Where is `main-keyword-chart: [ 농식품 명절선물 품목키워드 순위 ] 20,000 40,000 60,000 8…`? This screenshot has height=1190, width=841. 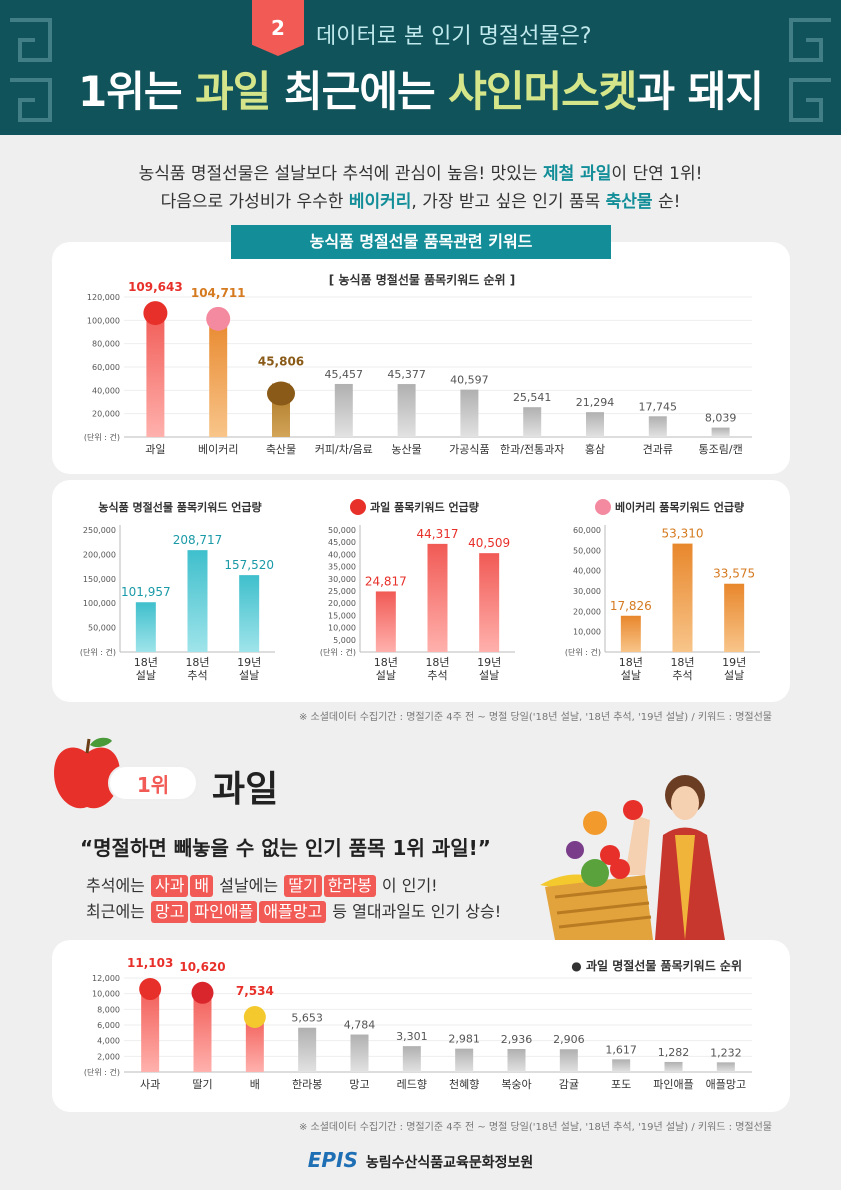 main-keyword-chart: [ 농식품 명절선물 품목키워드 순위 ] 20,000 40,000 60,000 8… is located at coordinates (418, 364).